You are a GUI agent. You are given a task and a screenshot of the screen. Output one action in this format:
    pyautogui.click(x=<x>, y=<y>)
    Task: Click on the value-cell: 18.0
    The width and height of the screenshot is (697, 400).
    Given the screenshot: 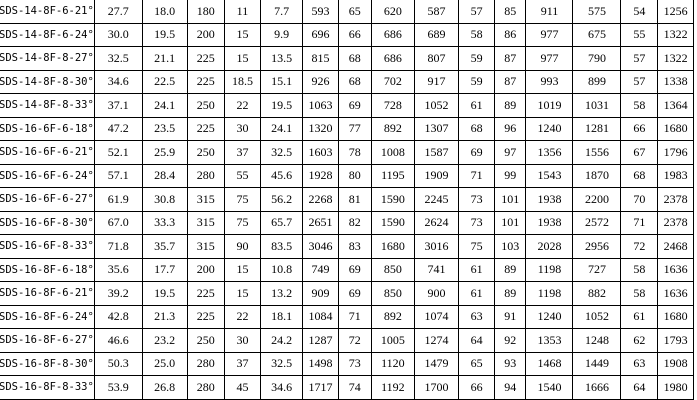 What is the action you would take?
    pyautogui.click(x=164, y=12)
    